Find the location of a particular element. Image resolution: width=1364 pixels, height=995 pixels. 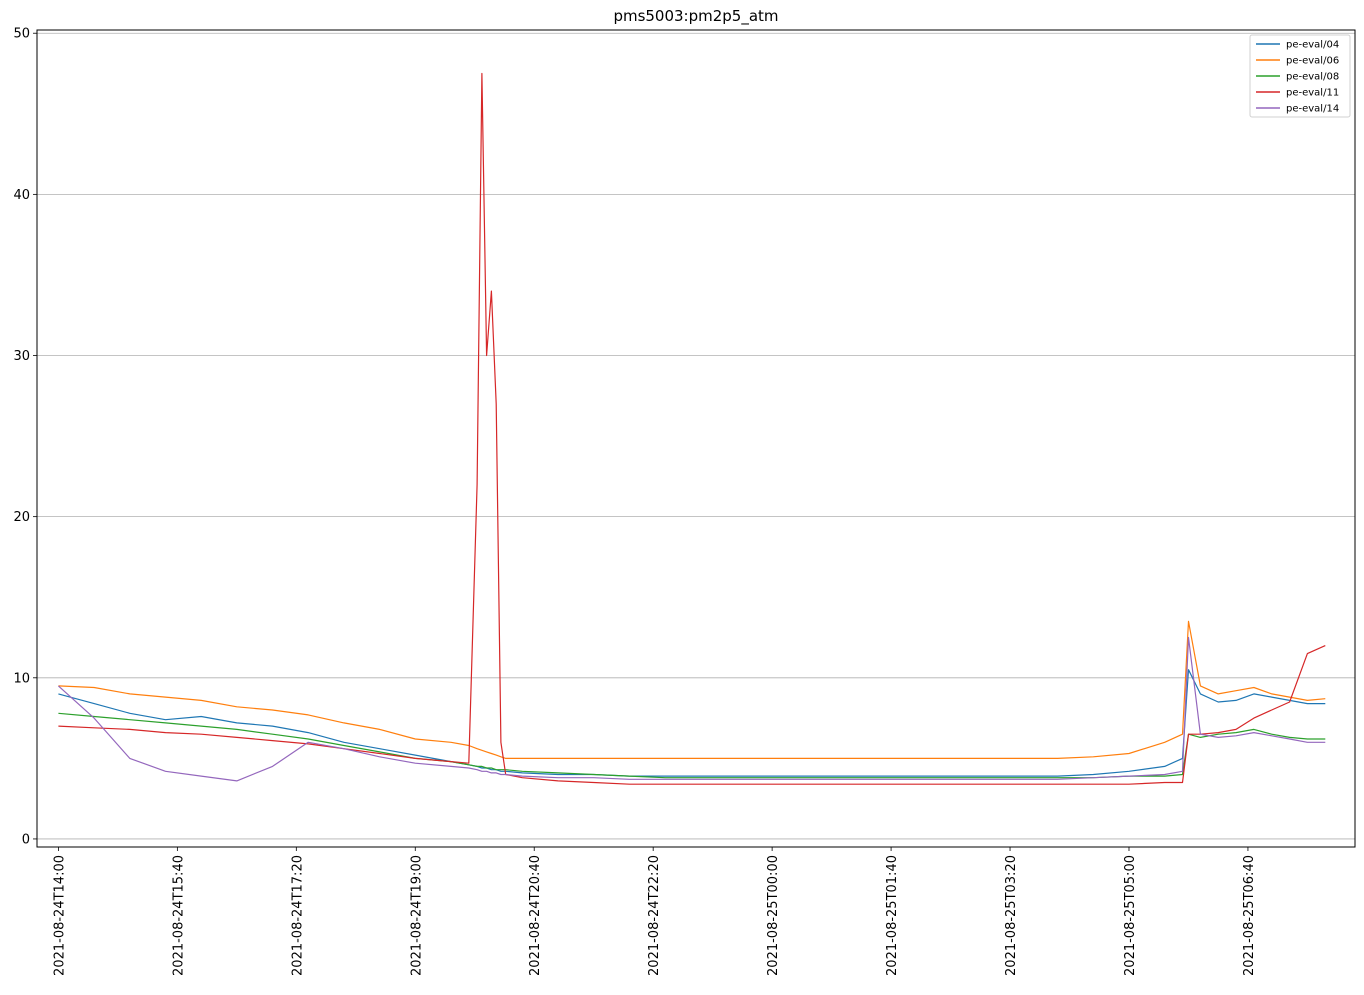

y-tick-label: 50 is located at coordinates (21, 34).